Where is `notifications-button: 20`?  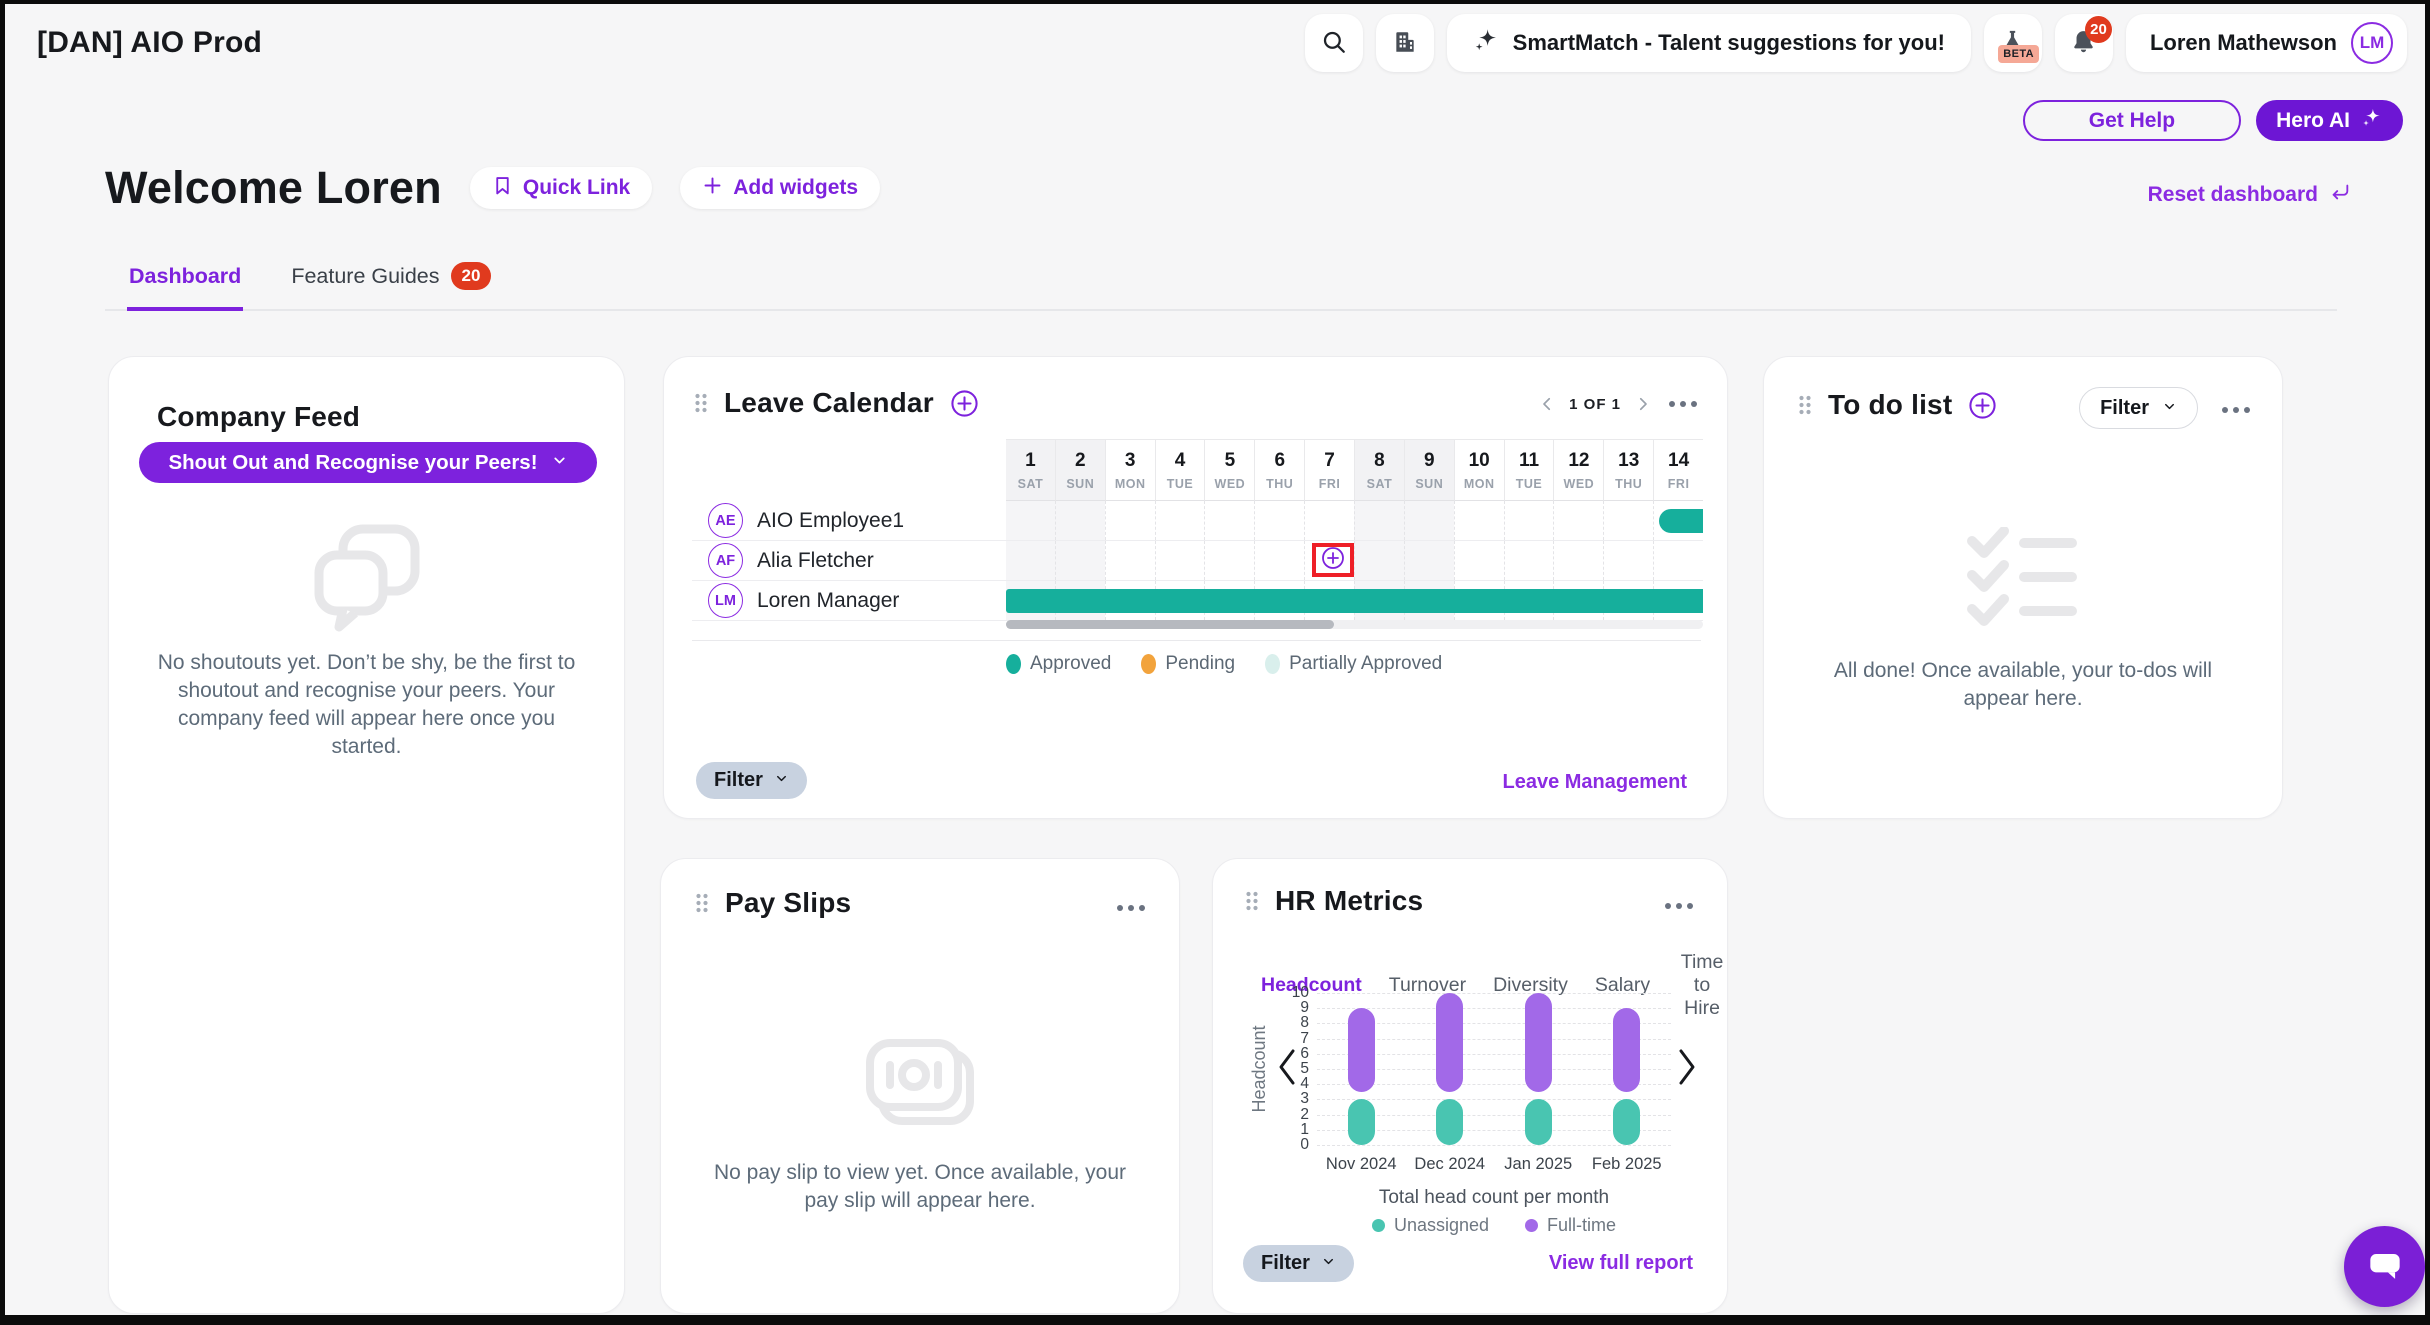 notifications-button: 20 is located at coordinates (2083, 43).